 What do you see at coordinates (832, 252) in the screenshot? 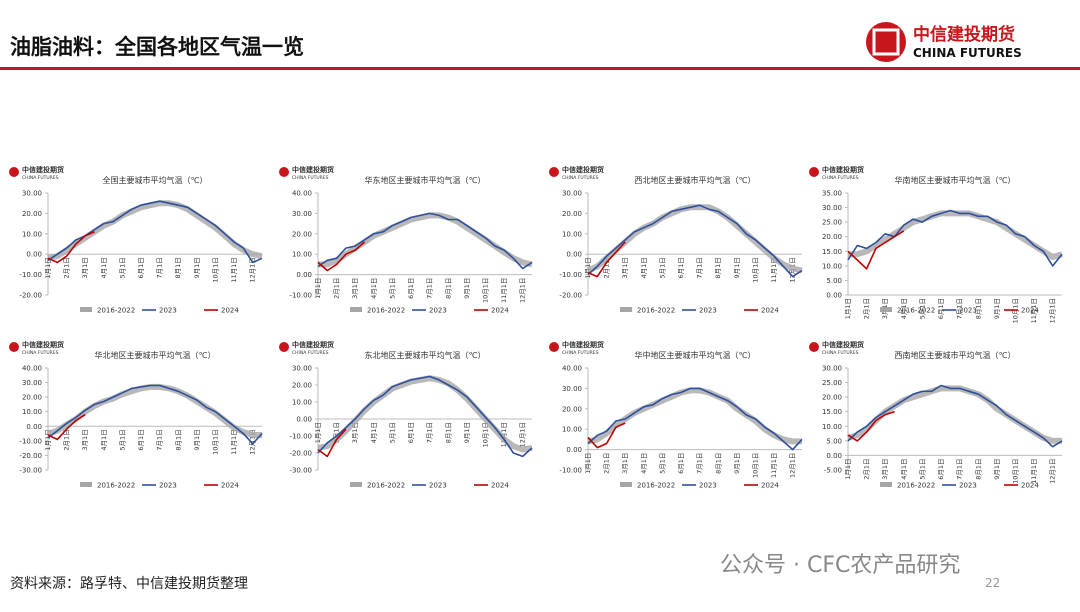
I see `y-tick-label: 15.00` at bounding box center [832, 252].